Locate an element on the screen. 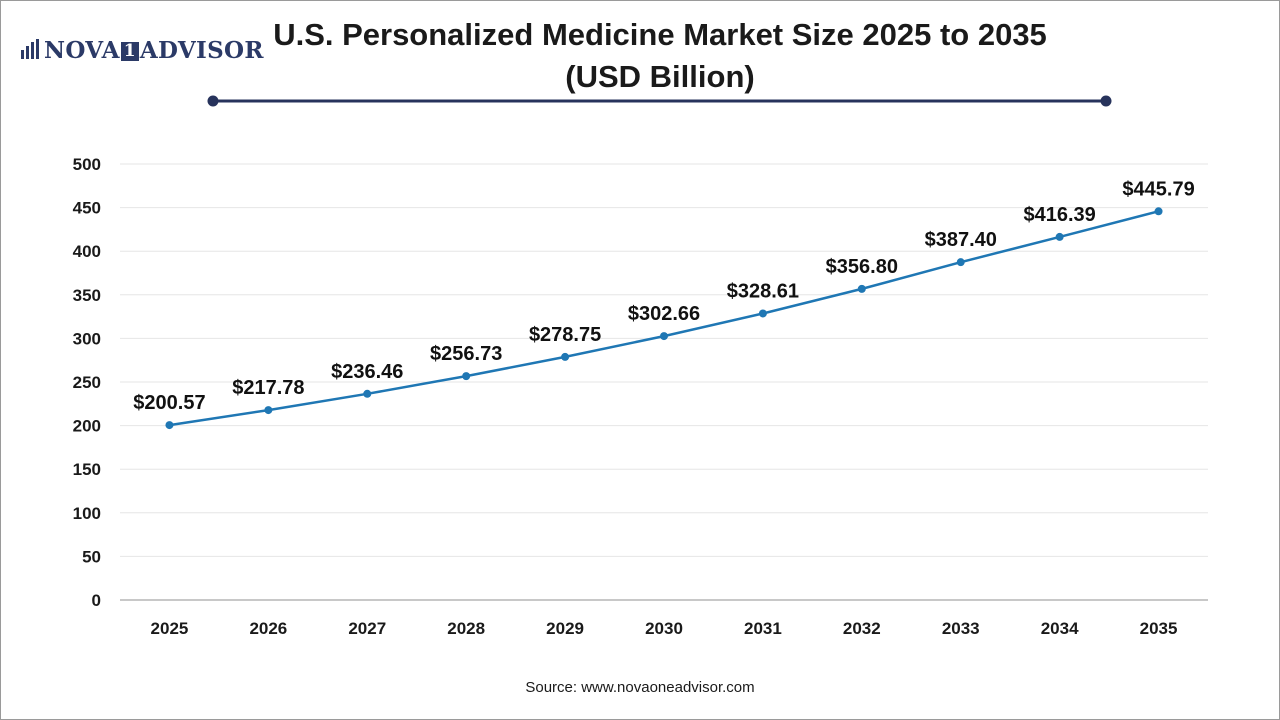  x-tick-label: 2033 is located at coordinates (961, 628).